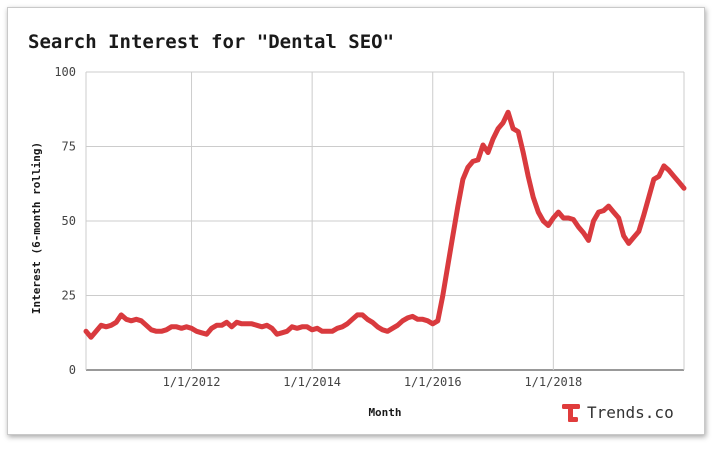  I want to click on x-tick-label: 1/1/2012, so click(192, 382).